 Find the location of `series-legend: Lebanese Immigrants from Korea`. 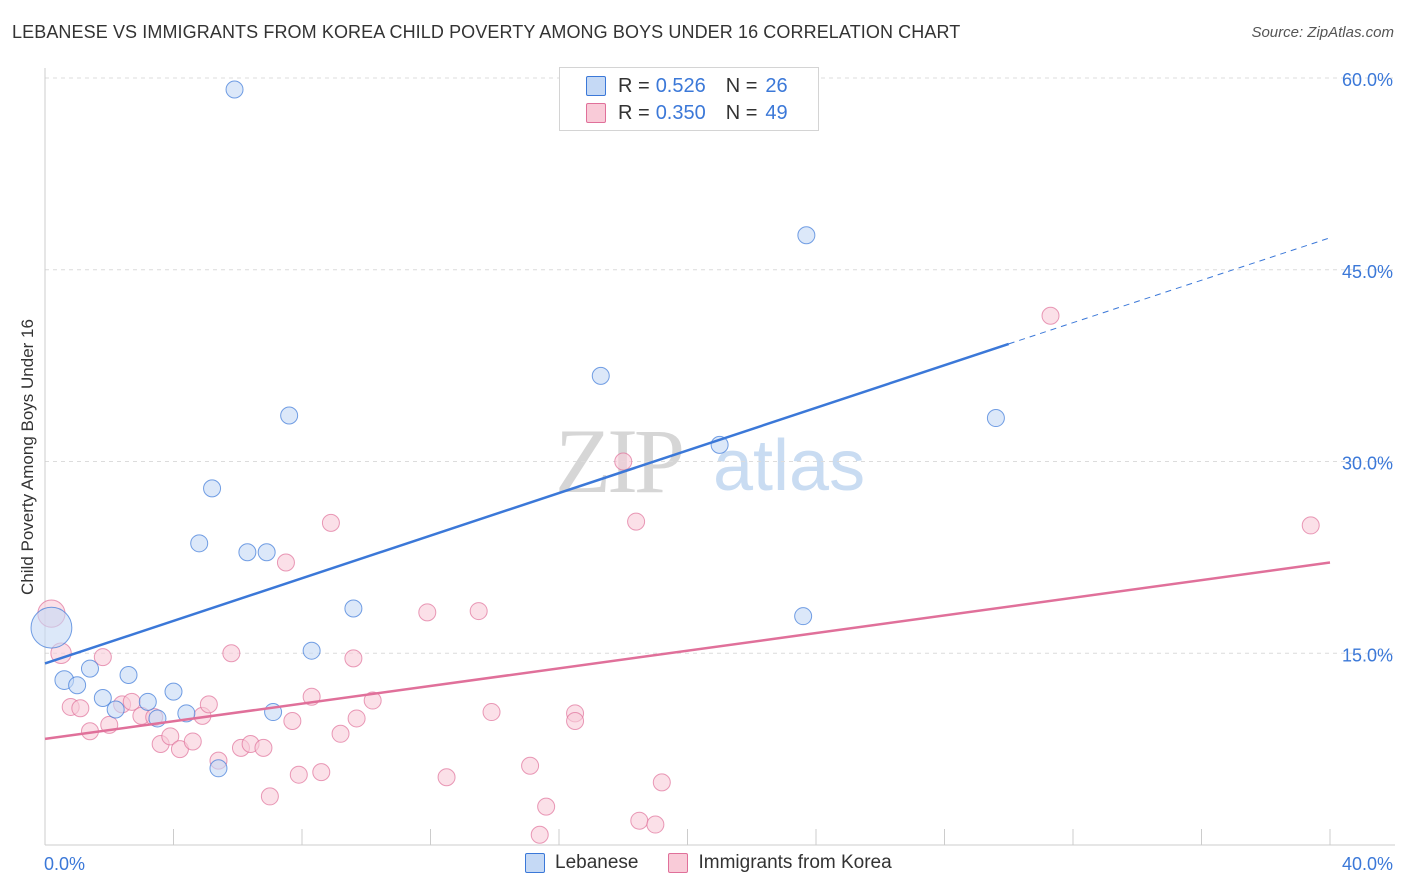

series-legend: Lebanese Immigrants from Korea is located at coordinates (723, 863).